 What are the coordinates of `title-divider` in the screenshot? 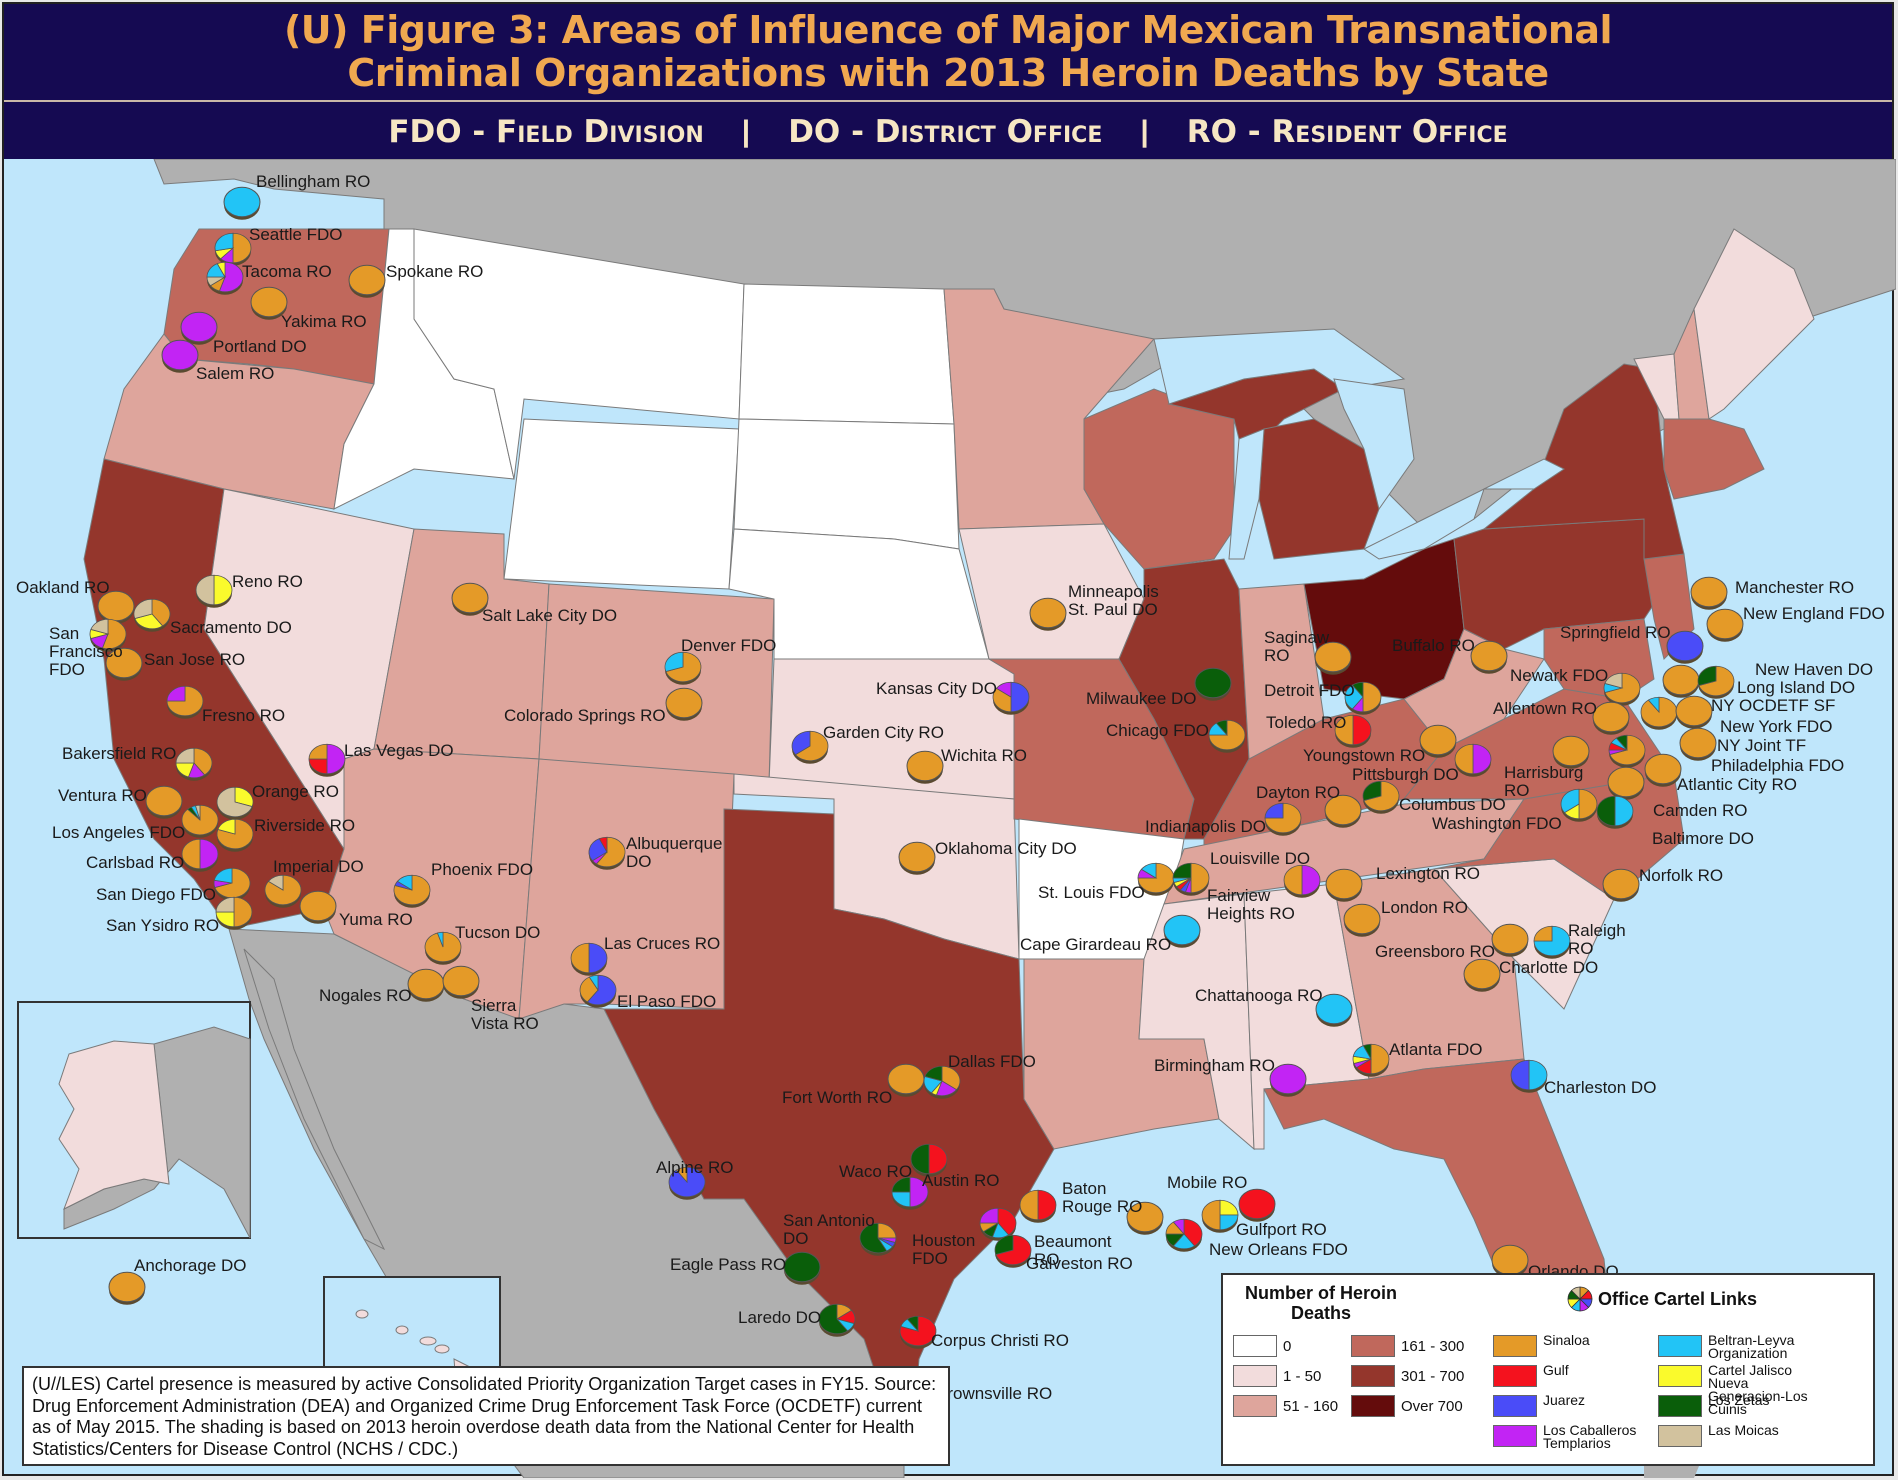 It's located at (948, 101).